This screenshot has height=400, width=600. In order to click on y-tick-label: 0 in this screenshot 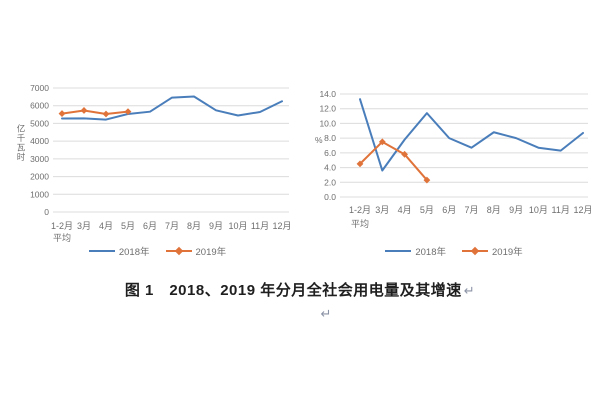, I will do `click(46, 212)`.